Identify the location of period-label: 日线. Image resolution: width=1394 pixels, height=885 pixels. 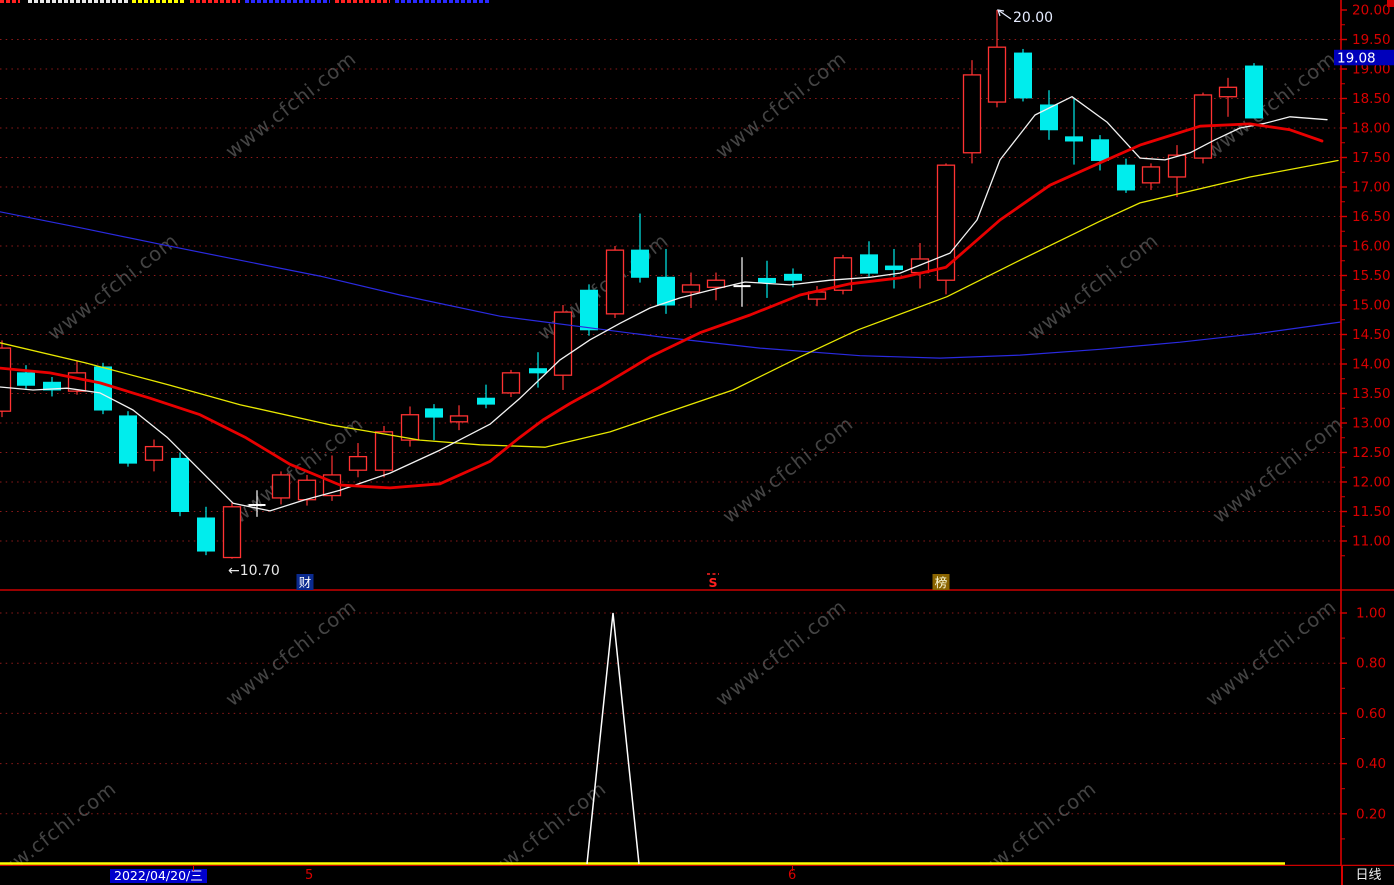
(1368, 875).